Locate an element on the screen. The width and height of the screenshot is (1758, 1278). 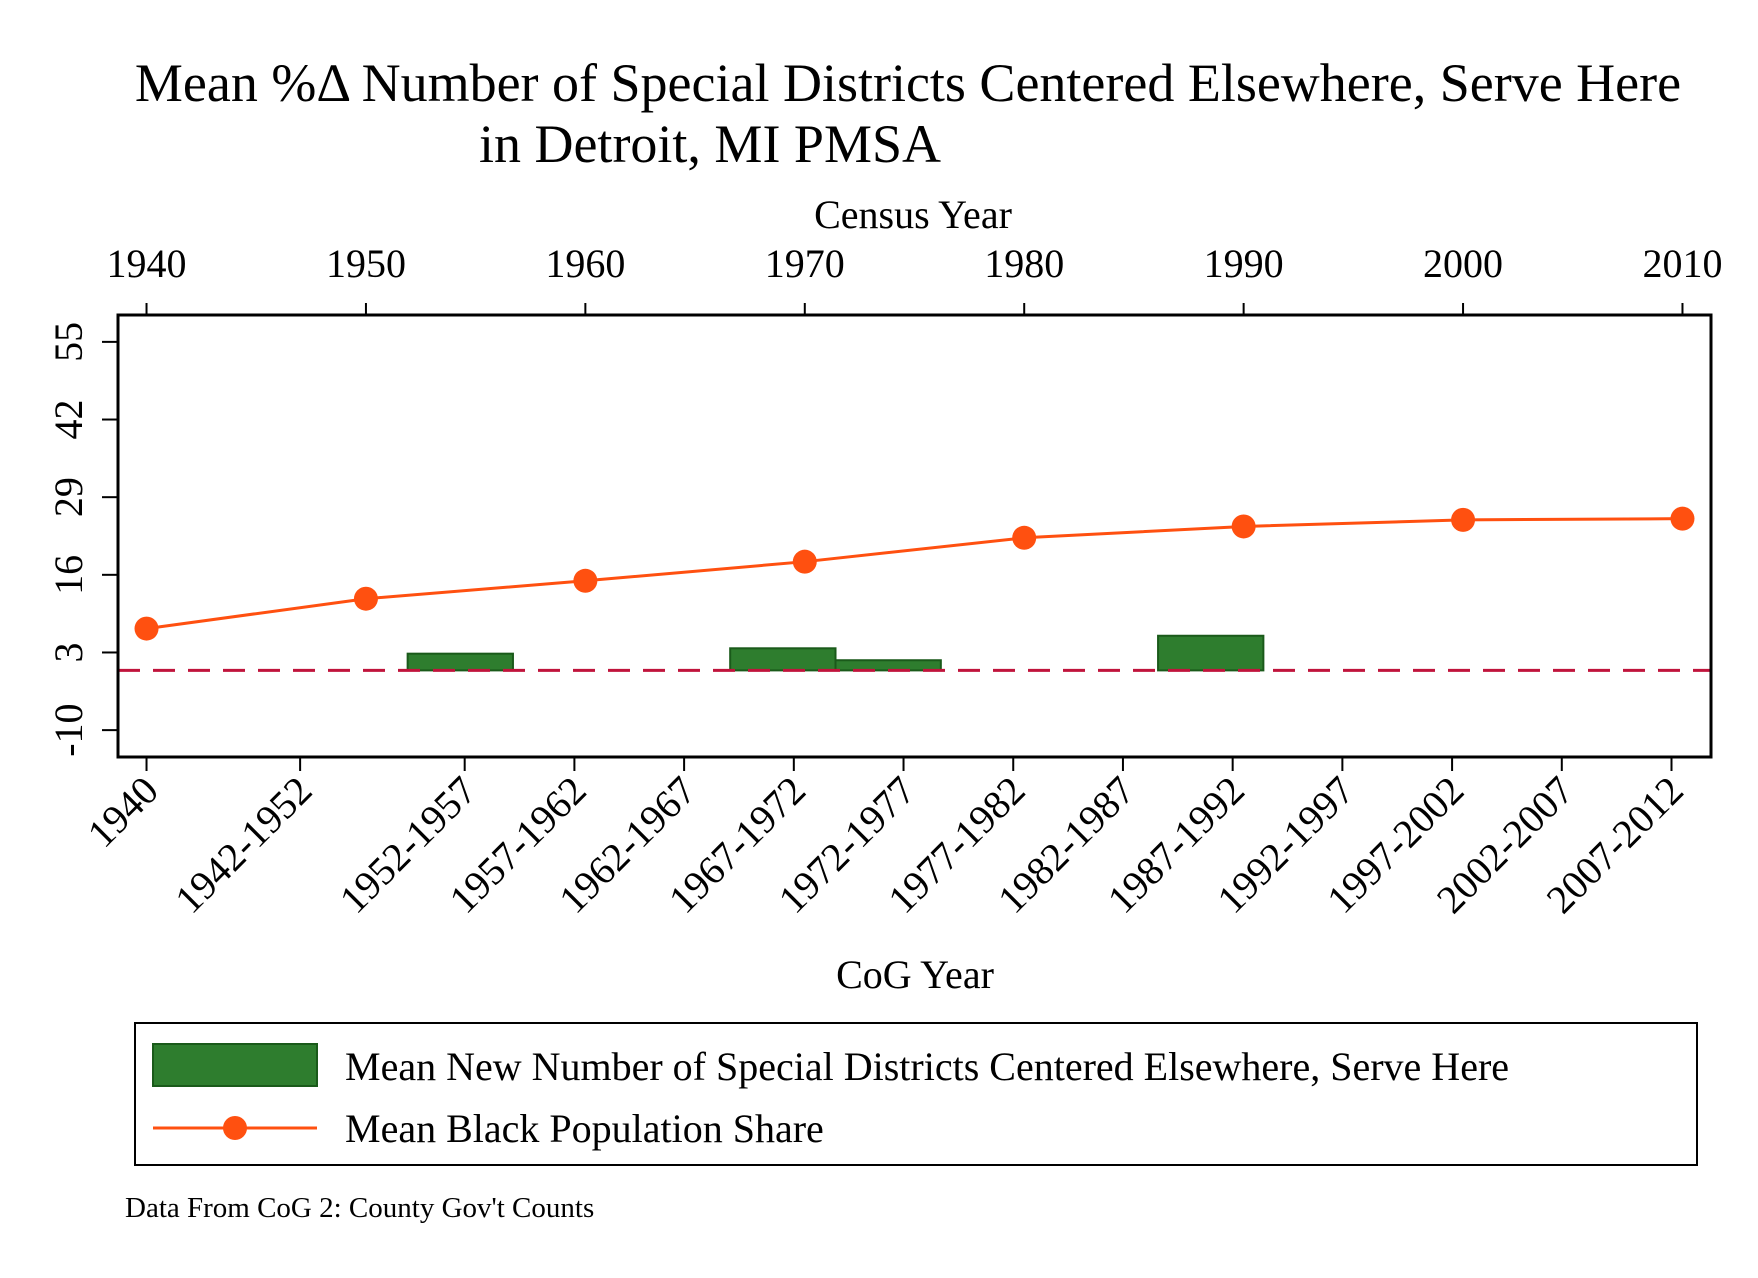
y-axis-tick-label: 55 is located at coordinates (68, 342).